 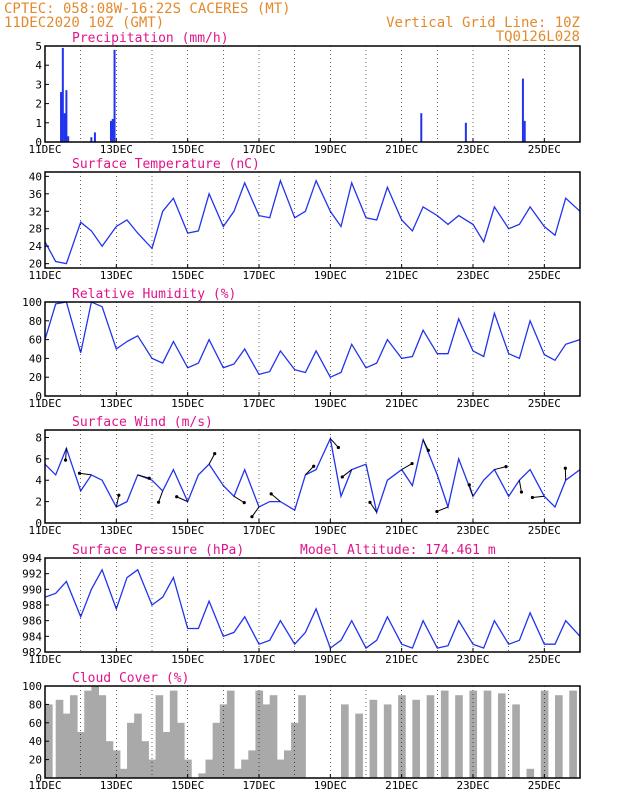 What do you see at coordinates (258, 659) in the screenshot?
I see `pressure-xtick-label: 17DEC` at bounding box center [258, 659].